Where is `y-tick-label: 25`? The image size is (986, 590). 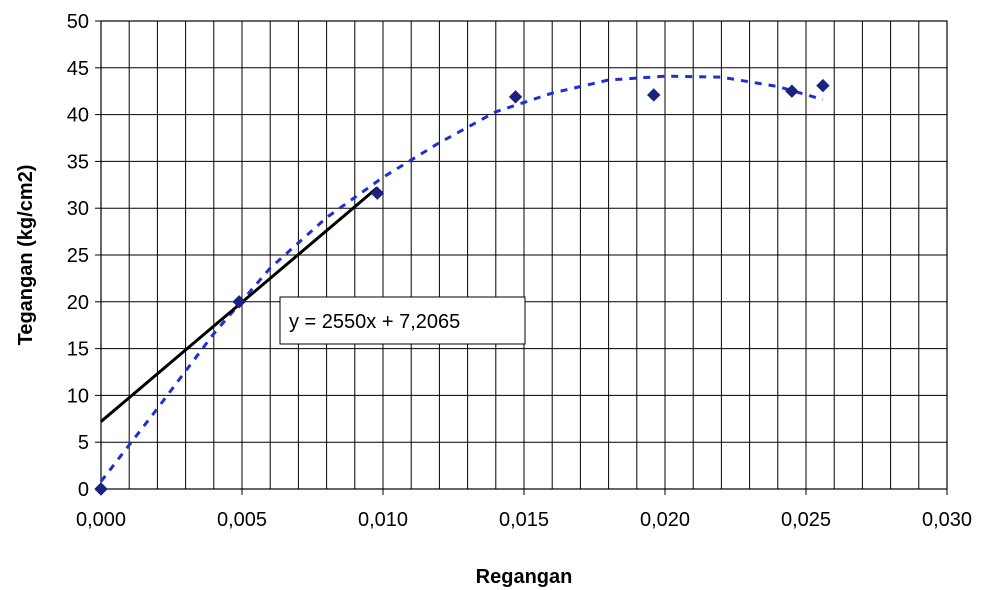 y-tick-label: 25 is located at coordinates (78, 256).